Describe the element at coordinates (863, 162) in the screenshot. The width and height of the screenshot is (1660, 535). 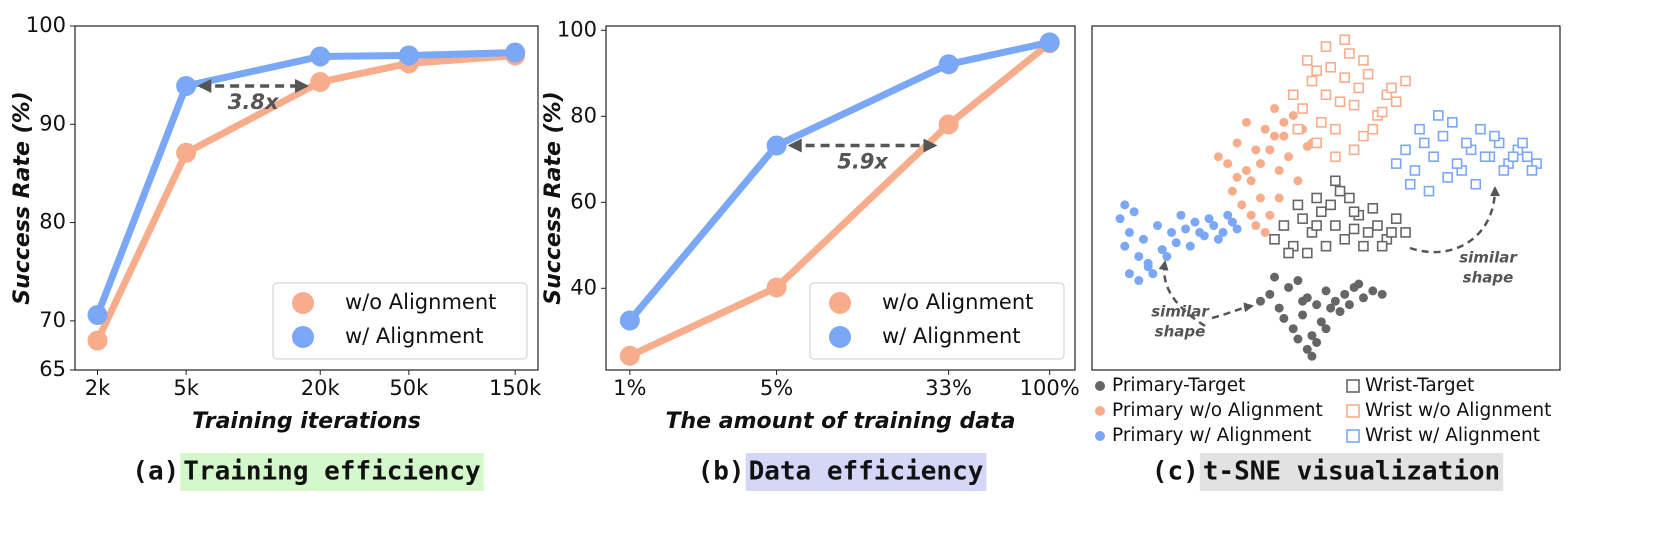
I see `annotation-text: 5.9x` at that location.